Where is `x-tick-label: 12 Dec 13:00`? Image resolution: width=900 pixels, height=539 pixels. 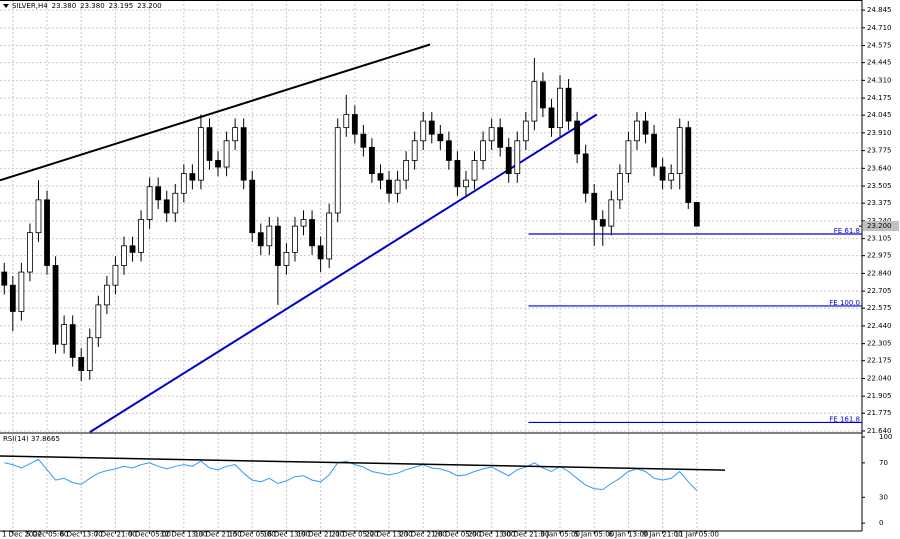
x-tick-label: 12 Dec 13:00 is located at coordinates (183, 535).